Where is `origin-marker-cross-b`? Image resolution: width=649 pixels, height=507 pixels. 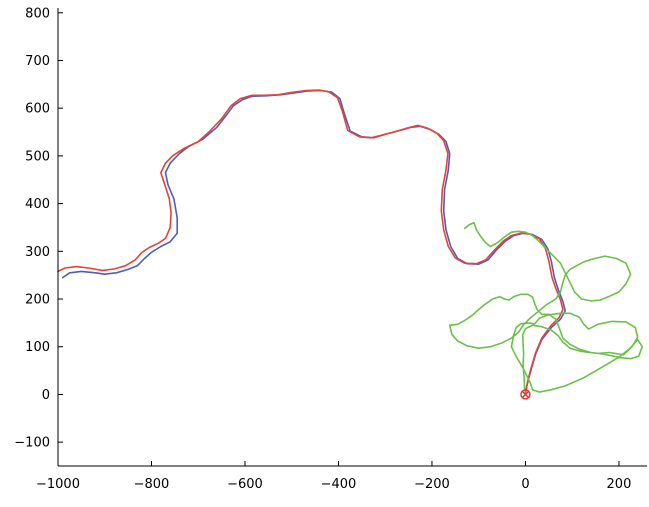
origin-marker-cross-b is located at coordinates (525, 394).